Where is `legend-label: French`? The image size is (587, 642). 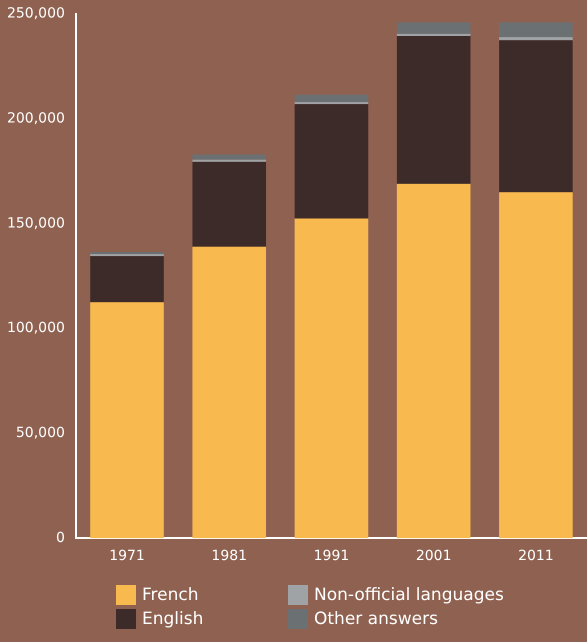 legend-label: French is located at coordinates (170, 595).